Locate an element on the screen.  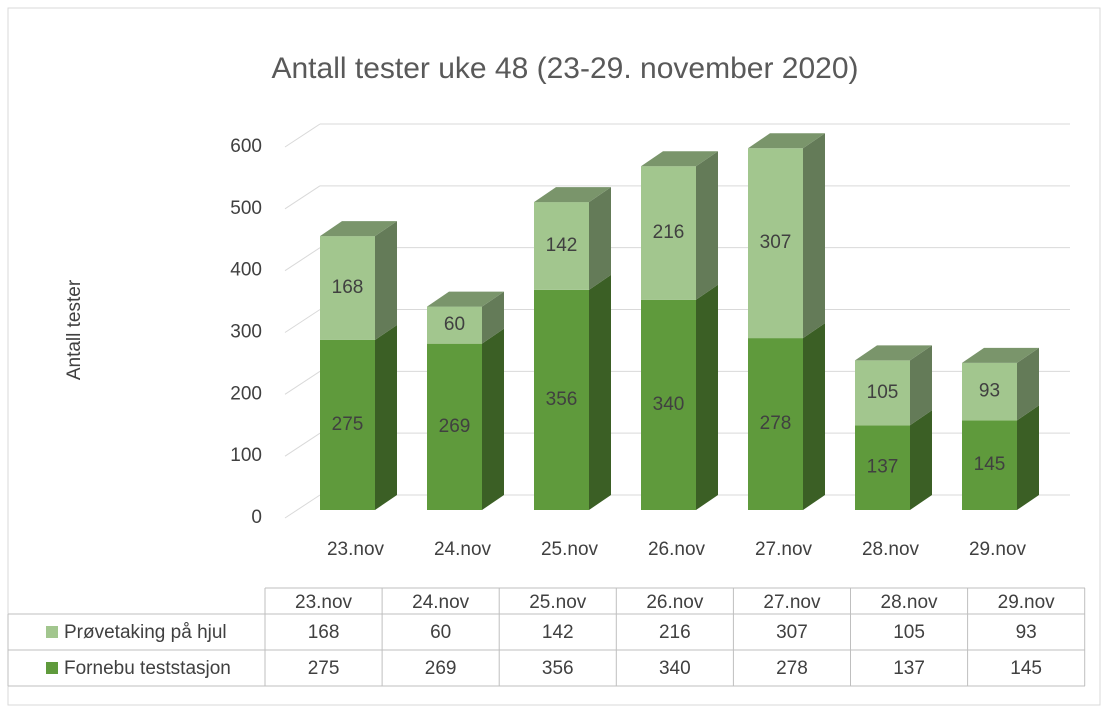
table-cell: 269 is located at coordinates (441, 668).